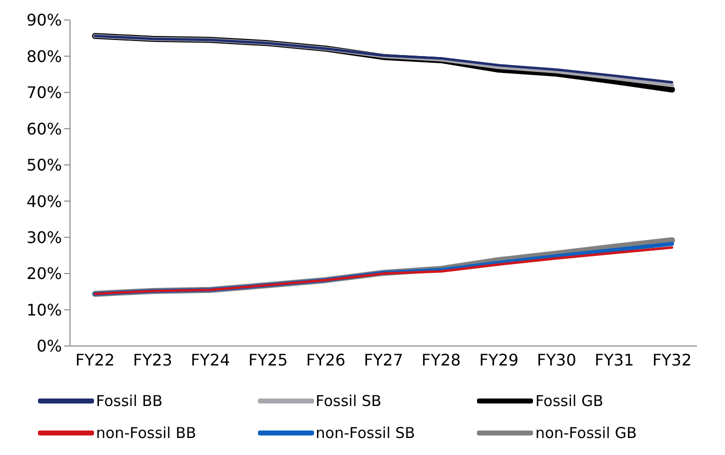 The image size is (725, 455). I want to click on x-tick-label: FY30, so click(556, 360).